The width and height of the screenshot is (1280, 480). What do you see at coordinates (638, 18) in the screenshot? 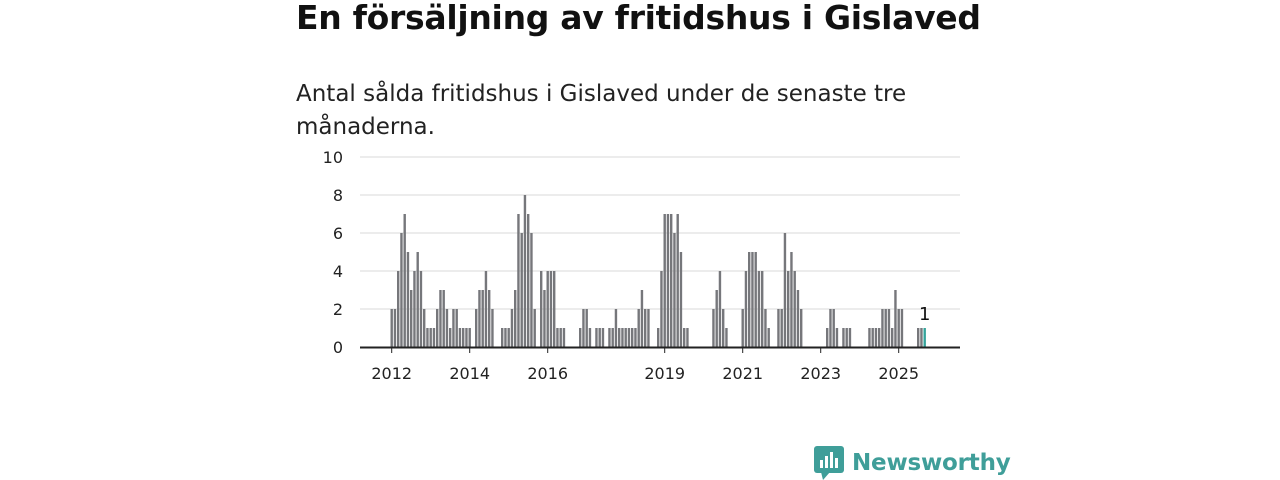
I see `page-title: En försäljning av fritidshus i Gislaved` at bounding box center [638, 18].